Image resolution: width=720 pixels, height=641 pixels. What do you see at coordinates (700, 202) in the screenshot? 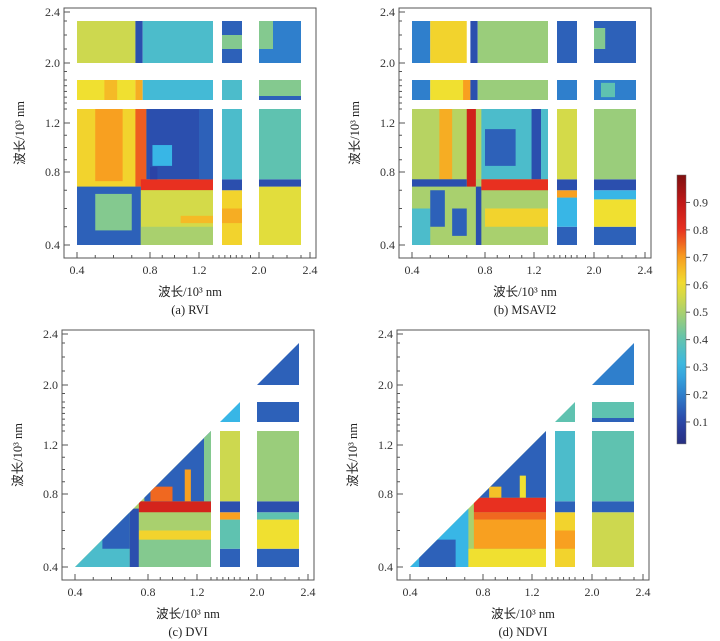
I see `colorbar-tick-label: 0.9` at bounding box center [700, 202].